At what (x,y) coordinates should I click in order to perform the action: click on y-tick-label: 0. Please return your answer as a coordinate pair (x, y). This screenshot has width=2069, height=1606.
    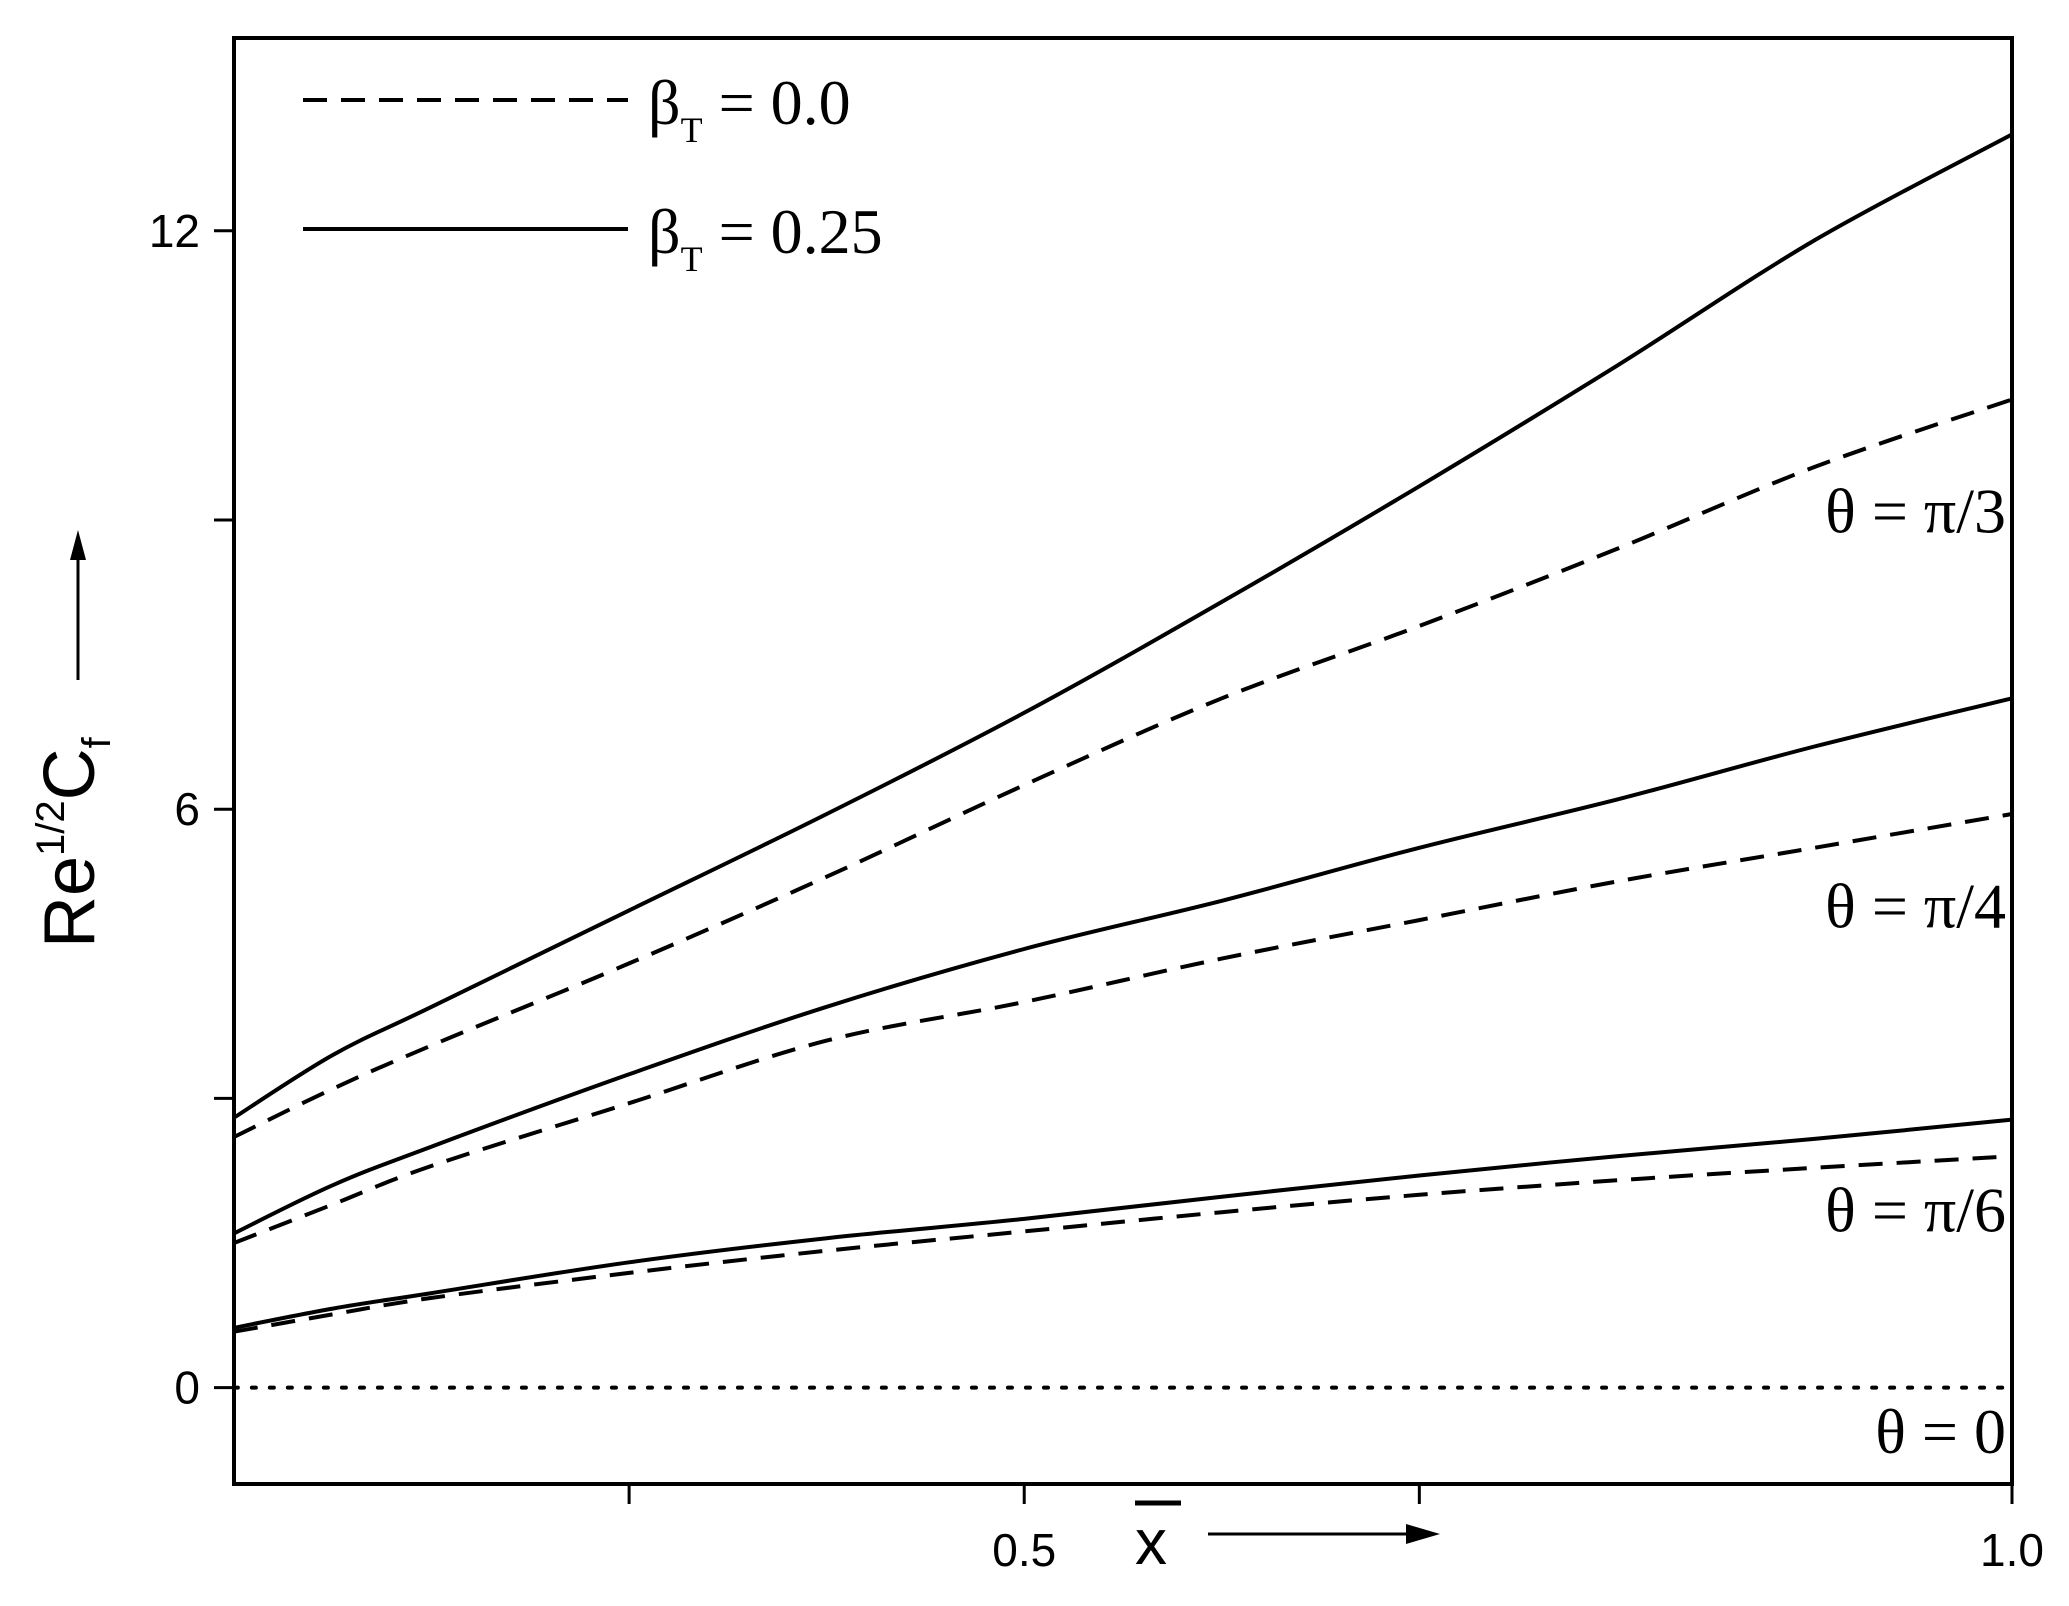
    Looking at the image, I should click on (187, 1388).